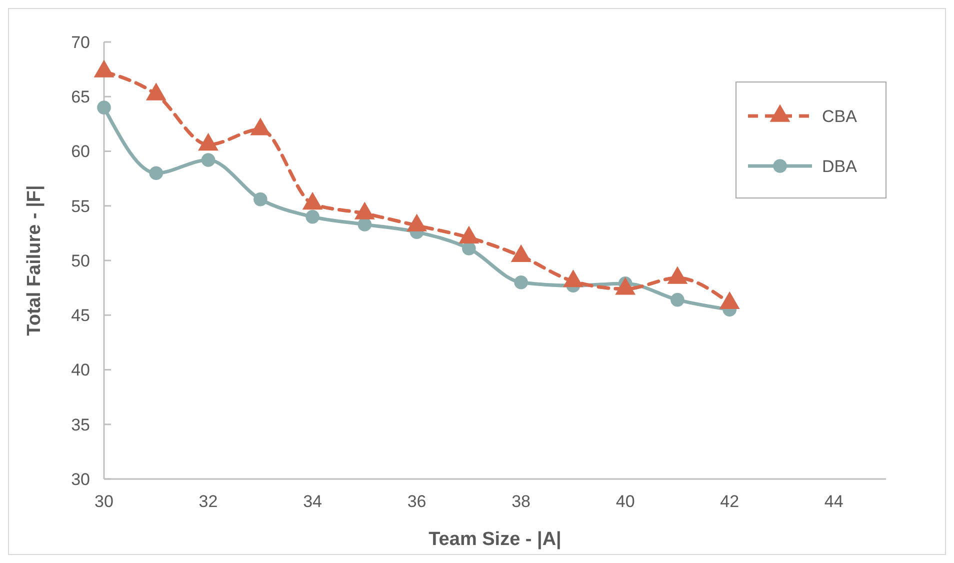 This screenshot has width=954, height=563. What do you see at coordinates (840, 116) in the screenshot?
I see `legend-label: CBA` at bounding box center [840, 116].